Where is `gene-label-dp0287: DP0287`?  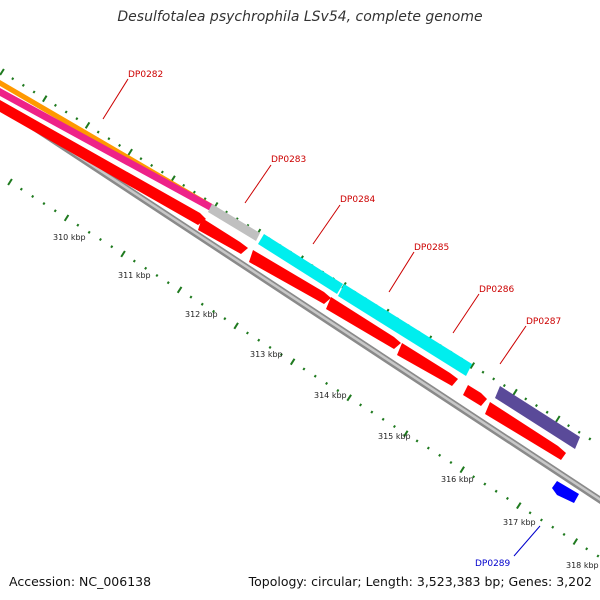 gene-label-dp0287: DP0287 is located at coordinates (543, 322).